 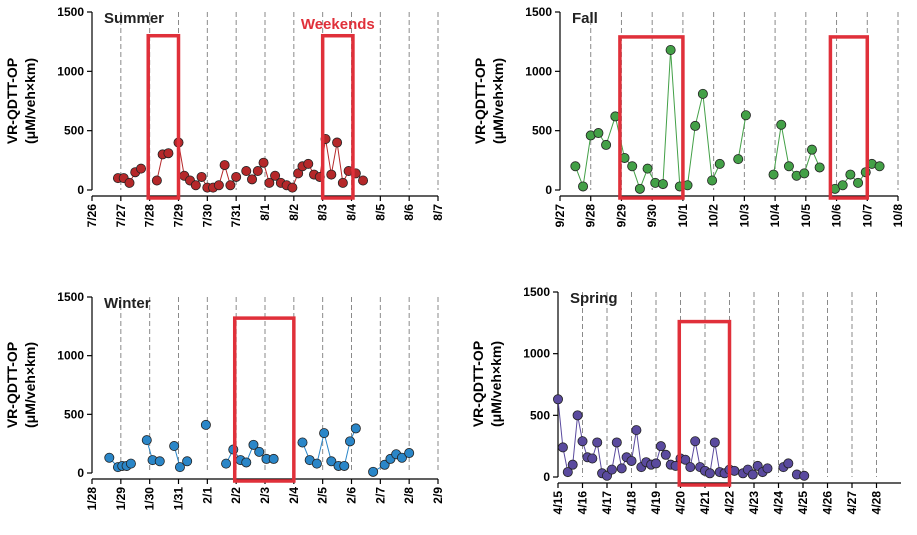 What do you see at coordinates (538, 71) in the screenshot?
I see `y-tick-label: 1000` at bounding box center [538, 71].